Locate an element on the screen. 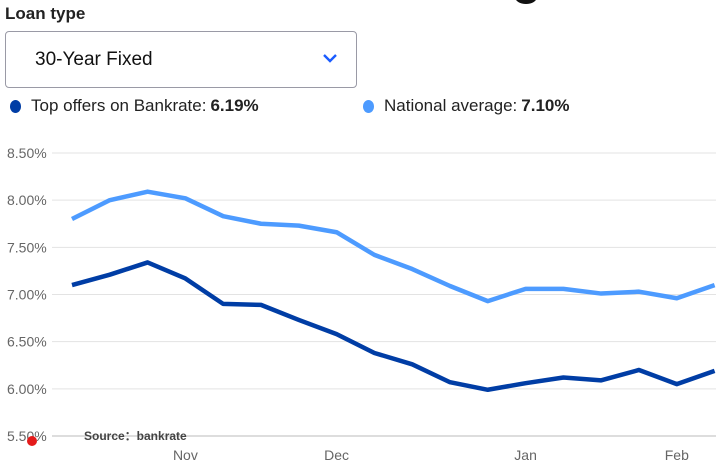  legend-value: 6.19% is located at coordinates (234, 105).